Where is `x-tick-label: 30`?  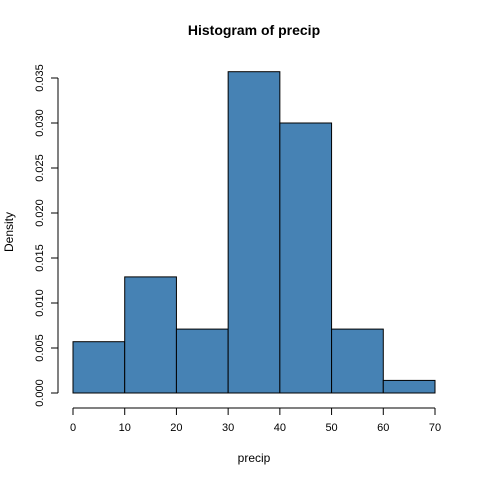
x-tick-label: 30 is located at coordinates (228, 428).